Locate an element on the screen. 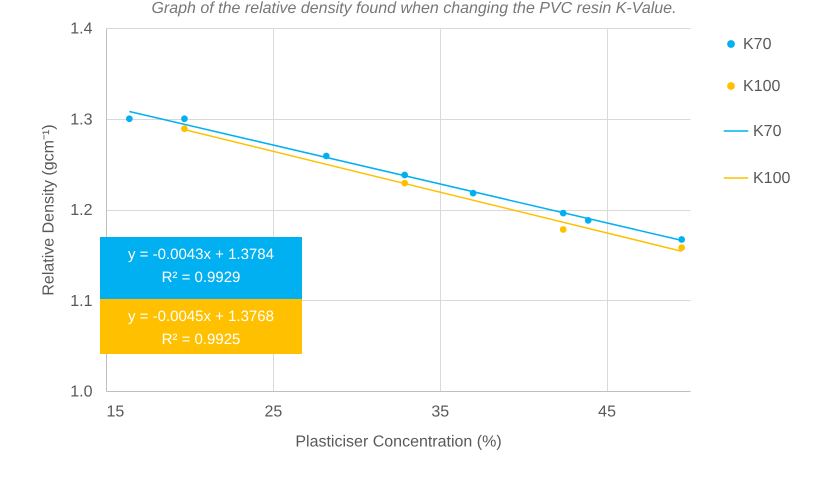 Image resolution: width=828 pixels, height=477 pixels. equation-box: y = -0.0045x + 1.3768 R² = 0.9925 is located at coordinates (201, 326).